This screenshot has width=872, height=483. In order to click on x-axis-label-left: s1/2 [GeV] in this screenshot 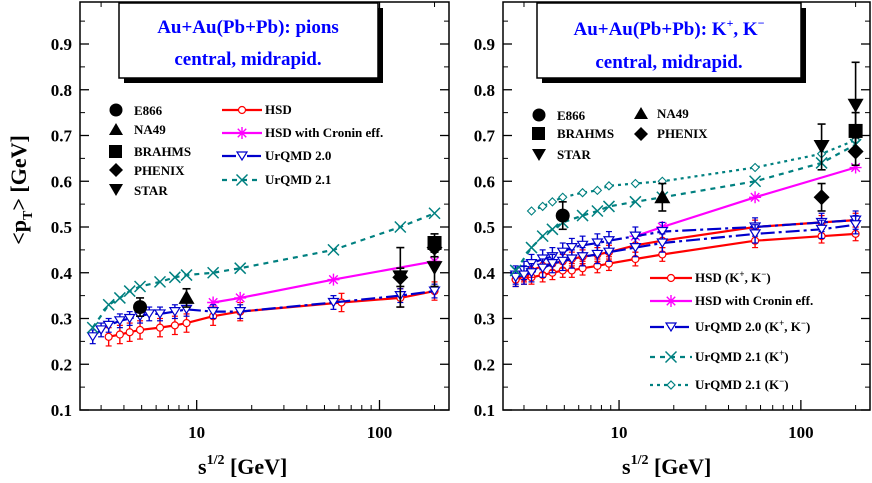, I will do `click(242, 466)`.